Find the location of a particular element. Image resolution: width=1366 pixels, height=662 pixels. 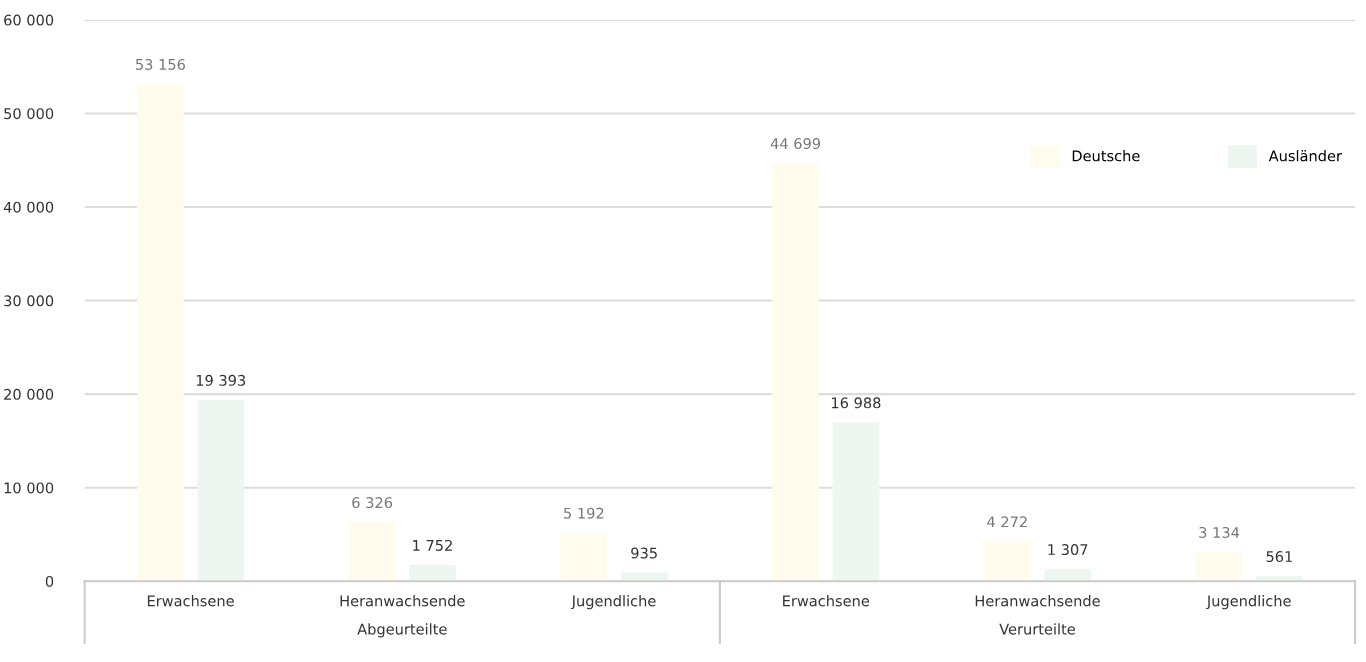

data-label: 16 988 is located at coordinates (856, 403).